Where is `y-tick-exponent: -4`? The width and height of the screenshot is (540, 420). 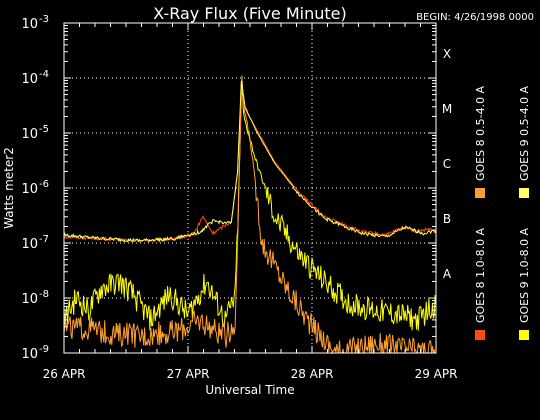 y-tick-exponent: -4 is located at coordinates (44, 74).